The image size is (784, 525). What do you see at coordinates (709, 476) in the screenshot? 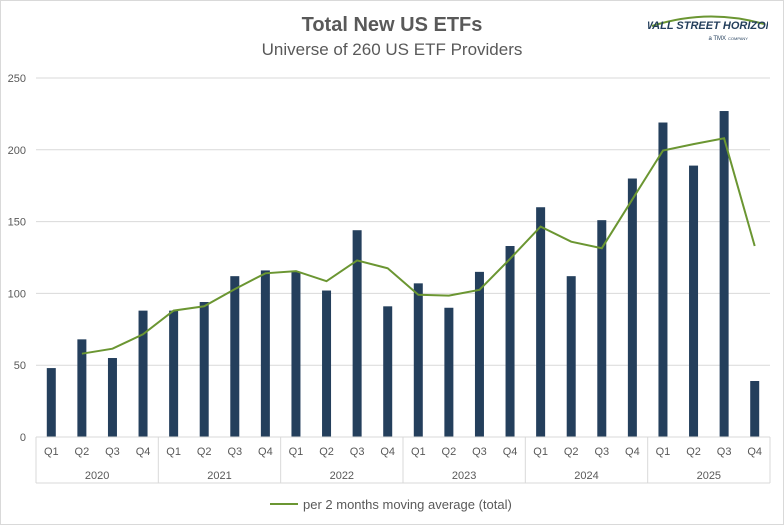
I see `year-label: 2025` at bounding box center [709, 476].